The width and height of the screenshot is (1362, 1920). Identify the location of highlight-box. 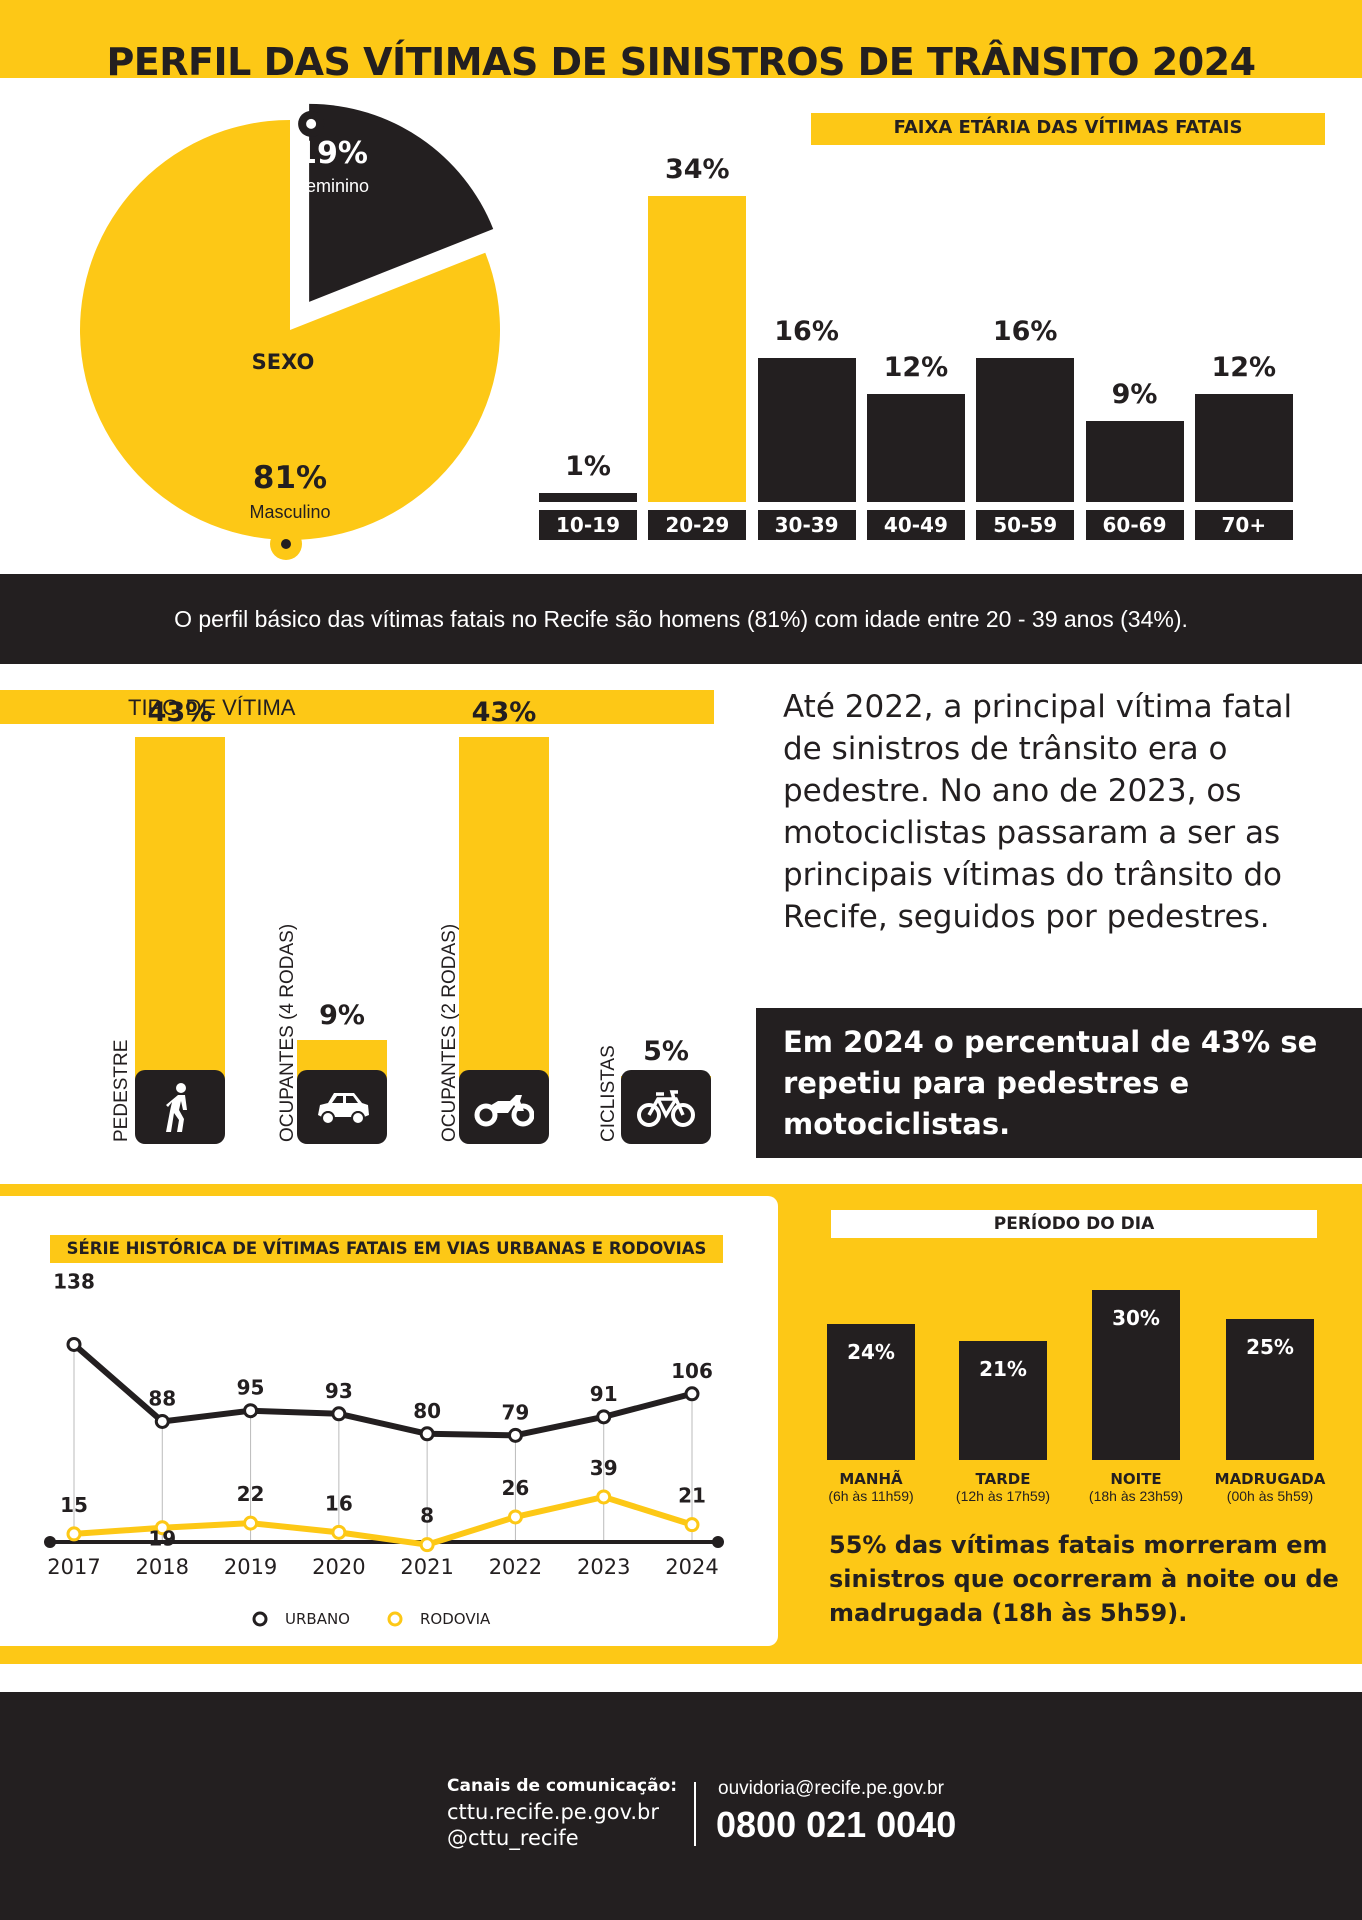
(1059, 1083).